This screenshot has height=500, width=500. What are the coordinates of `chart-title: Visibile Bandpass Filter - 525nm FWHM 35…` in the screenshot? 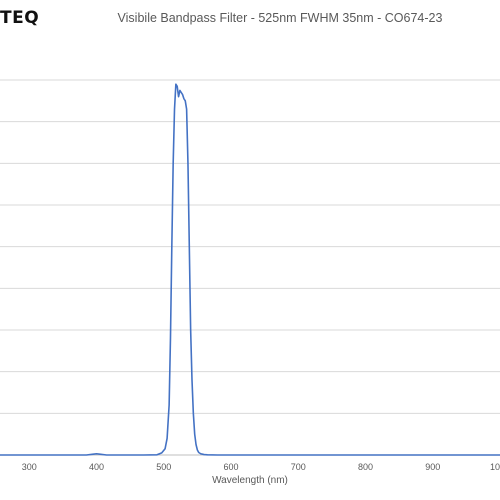 It's located at (280, 18).